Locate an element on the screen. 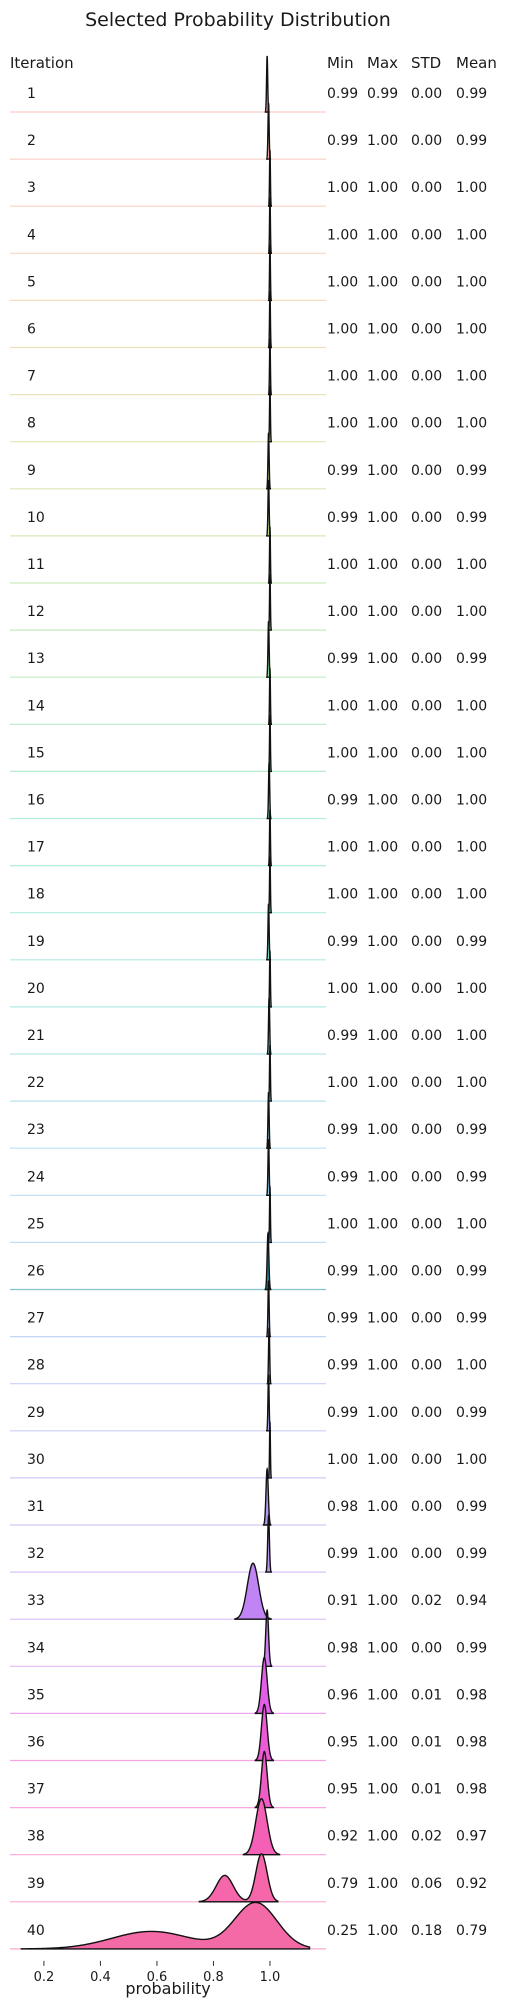 Image resolution: width=512 pixels, height=2010 pixels. ridge-row-33: 33 0.91 1.00 0.02 0.94 is located at coordinates (248, 1591).